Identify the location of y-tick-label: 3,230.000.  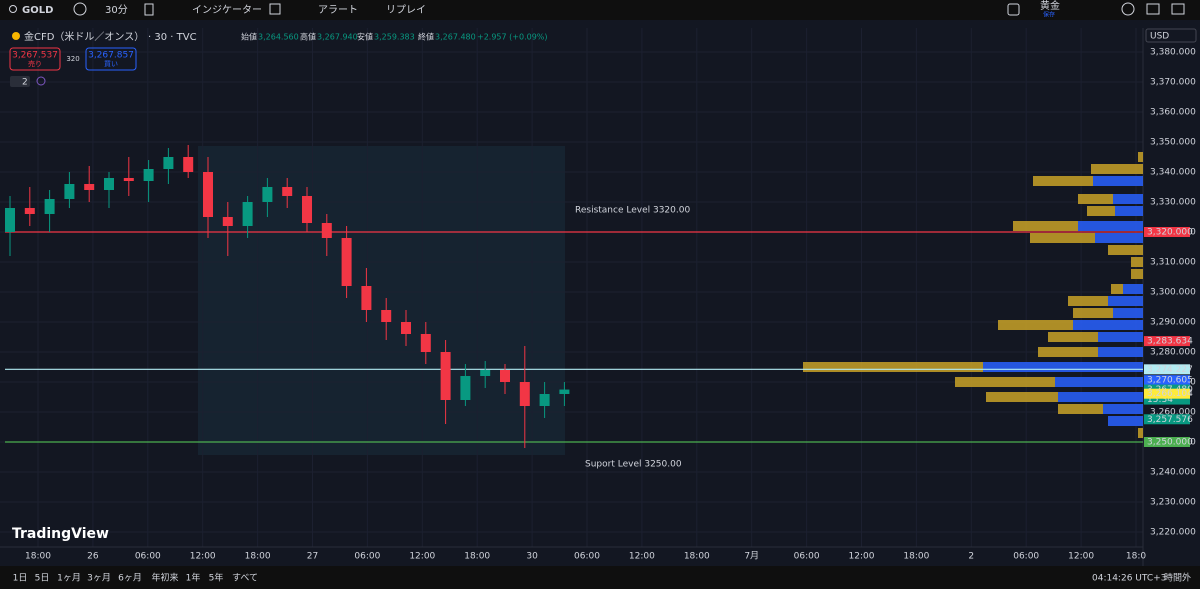
(1173, 503).